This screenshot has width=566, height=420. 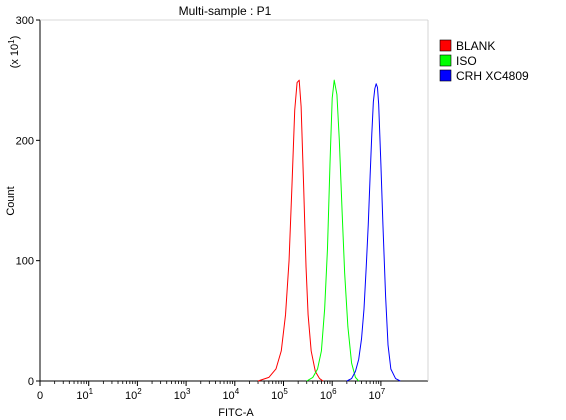 I want to click on y-multiplier-prefix: (x 10, so click(x=15, y=56).